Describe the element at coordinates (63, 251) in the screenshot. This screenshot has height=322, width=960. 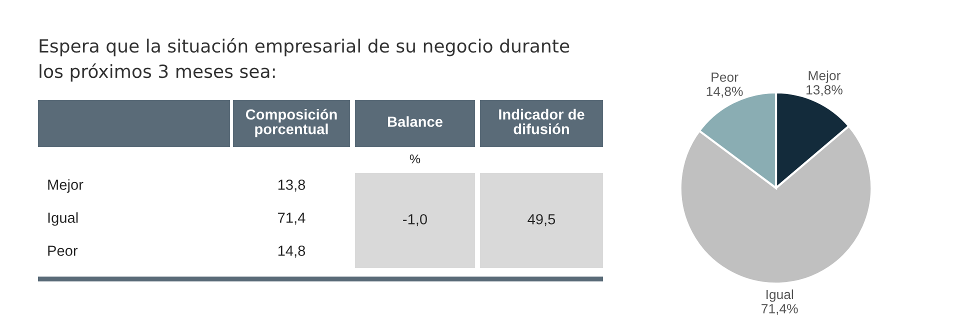
I see `text: Peor` at that location.